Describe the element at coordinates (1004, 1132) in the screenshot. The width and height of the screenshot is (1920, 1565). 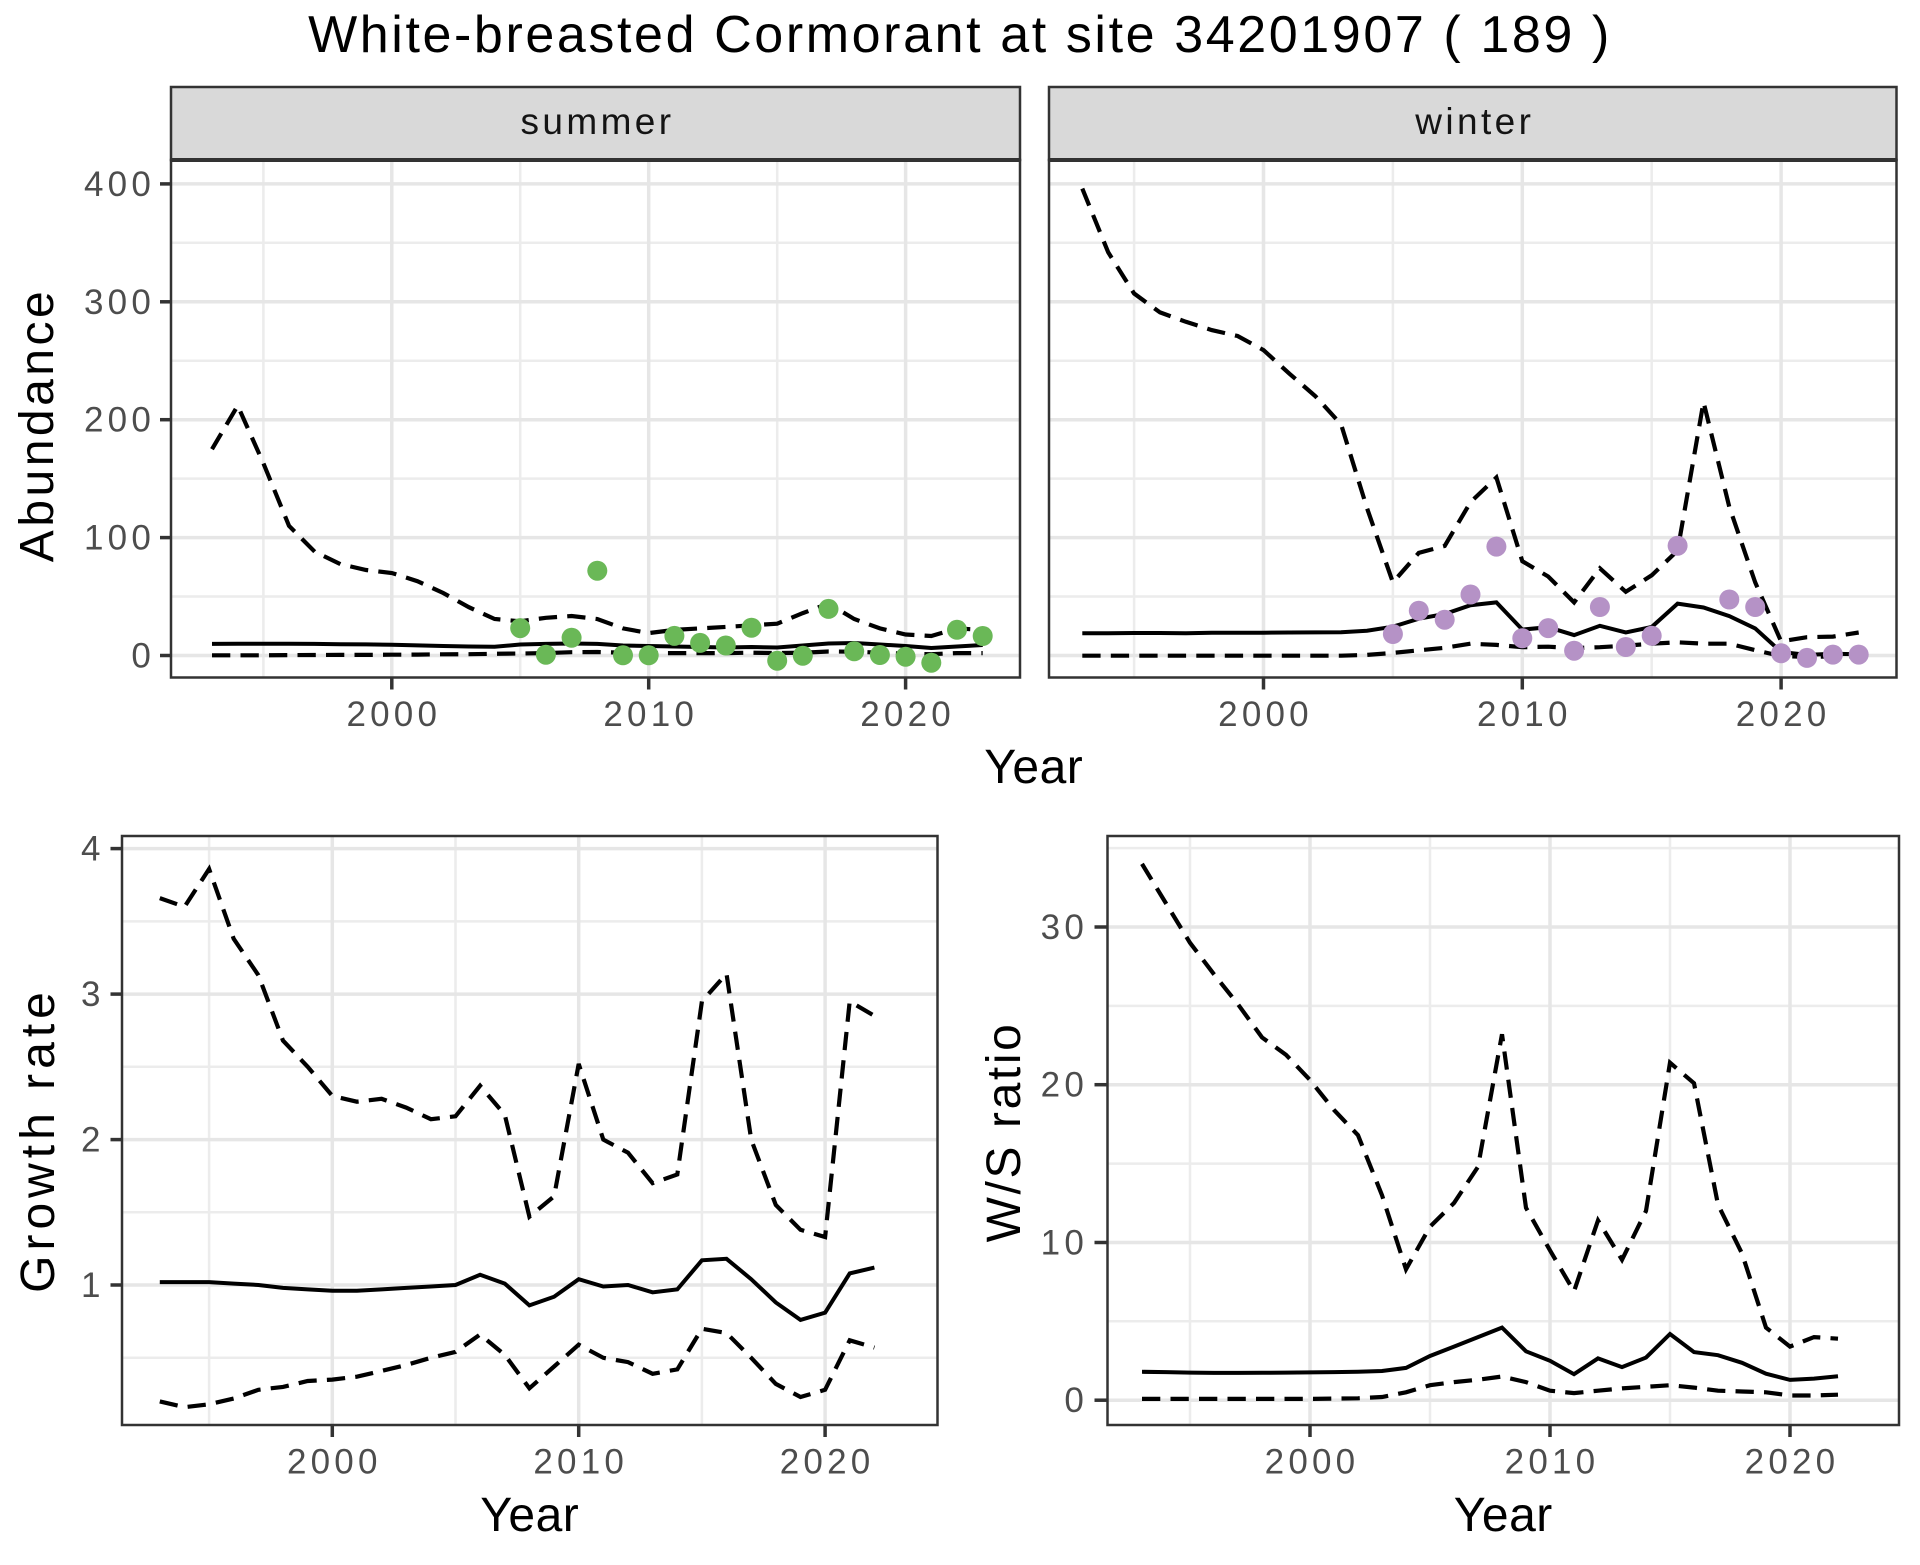
I see `svg-text: W/S ratio` at that location.